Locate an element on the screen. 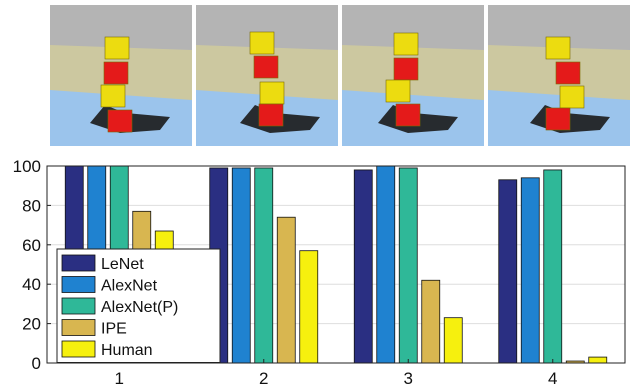  legend-swatch-alexnet is located at coordinates (78, 284).